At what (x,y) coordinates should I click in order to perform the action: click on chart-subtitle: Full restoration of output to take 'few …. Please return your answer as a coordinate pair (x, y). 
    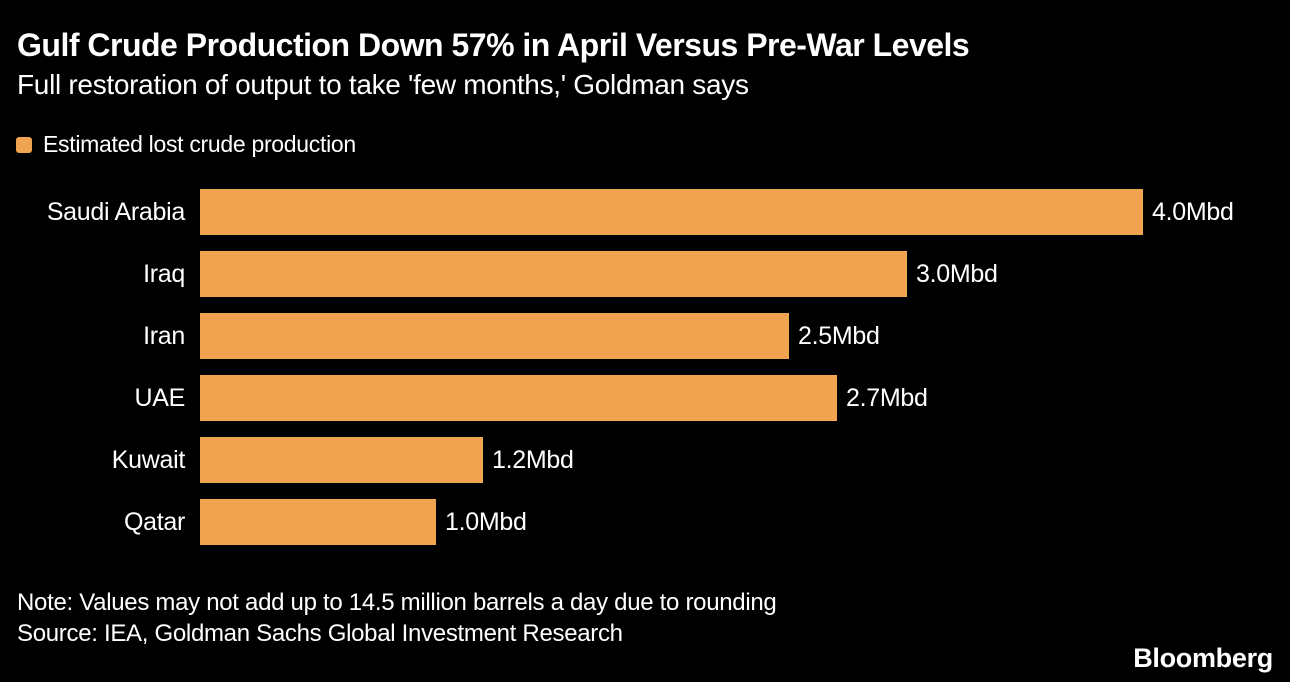
    Looking at the image, I should click on (383, 84).